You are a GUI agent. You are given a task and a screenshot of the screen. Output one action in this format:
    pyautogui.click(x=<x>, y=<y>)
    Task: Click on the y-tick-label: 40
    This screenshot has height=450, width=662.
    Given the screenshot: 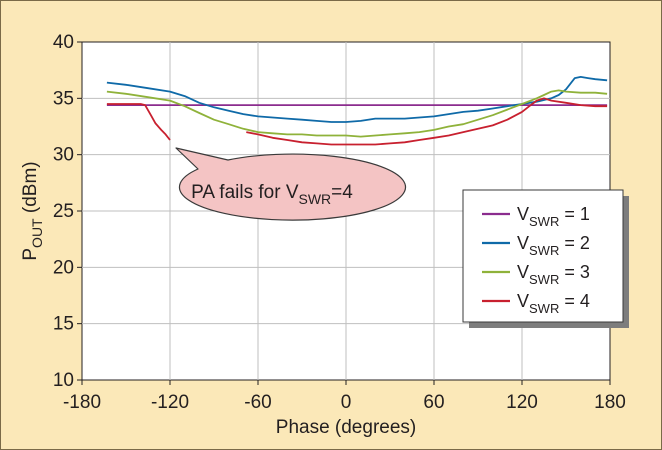 What is the action you would take?
    pyautogui.click(x=63, y=42)
    